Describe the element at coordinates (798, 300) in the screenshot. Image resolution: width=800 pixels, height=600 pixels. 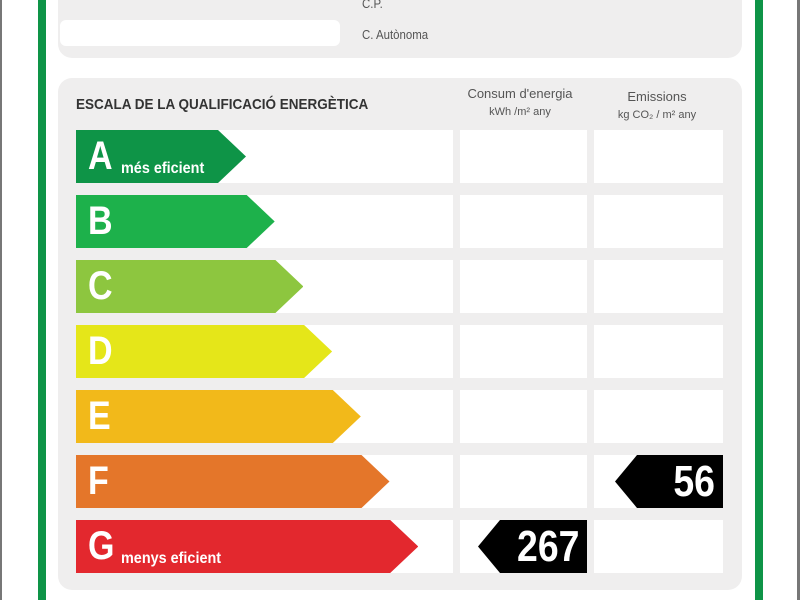
I see `right-edge` at that location.